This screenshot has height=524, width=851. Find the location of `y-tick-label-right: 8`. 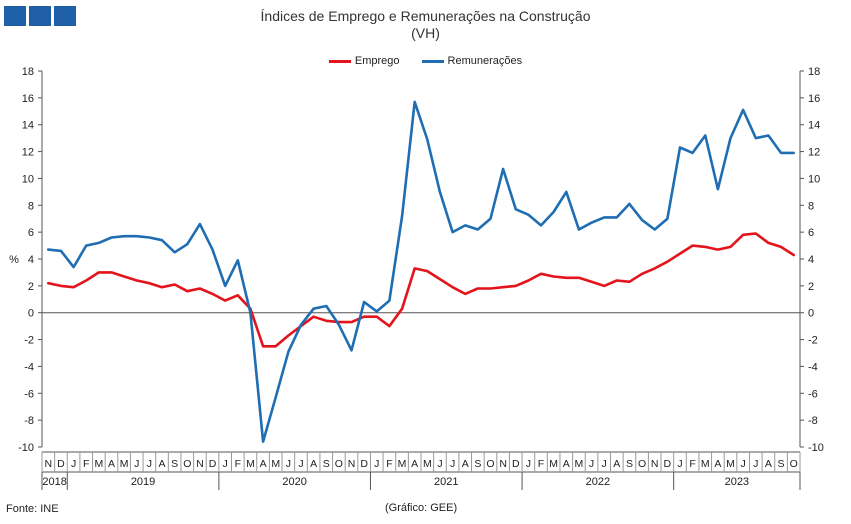

y-tick-label-right: 8 is located at coordinates (811, 206).